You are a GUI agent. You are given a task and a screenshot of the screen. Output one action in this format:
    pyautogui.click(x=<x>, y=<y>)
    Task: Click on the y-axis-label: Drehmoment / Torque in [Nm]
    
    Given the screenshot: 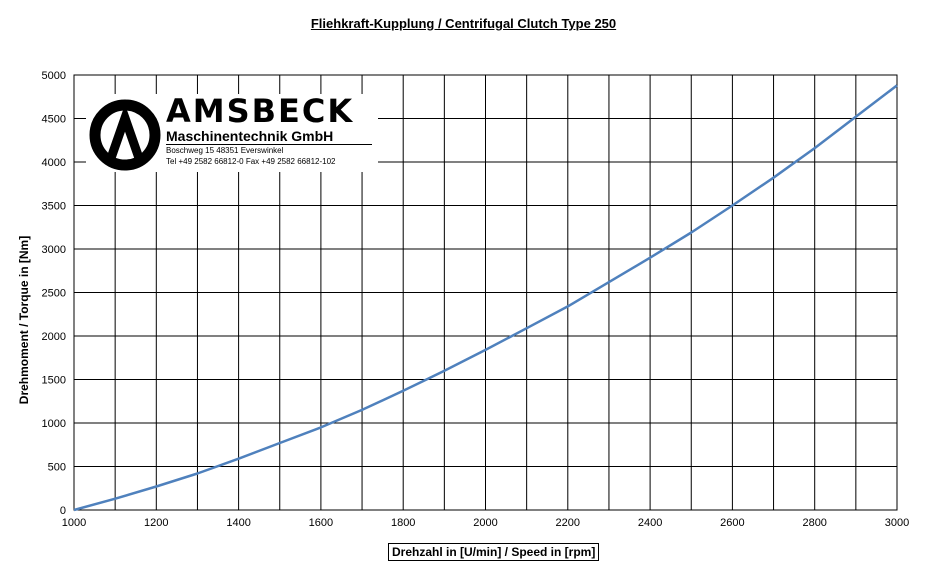 What is the action you would take?
    pyautogui.click(x=24, y=320)
    